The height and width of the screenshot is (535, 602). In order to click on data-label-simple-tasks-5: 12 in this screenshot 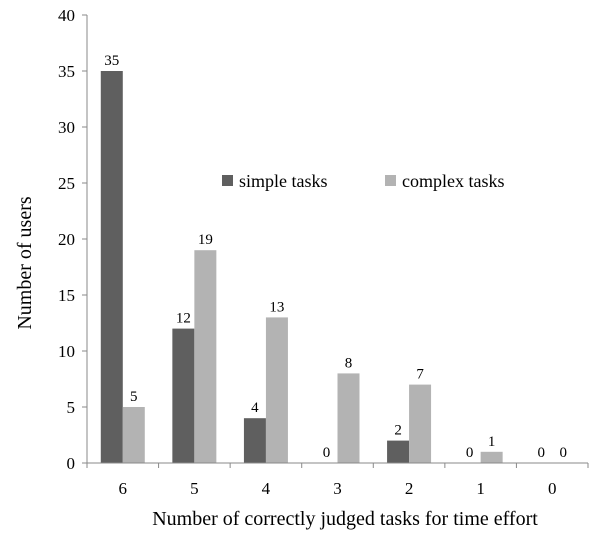, I will do `click(183, 319)`.